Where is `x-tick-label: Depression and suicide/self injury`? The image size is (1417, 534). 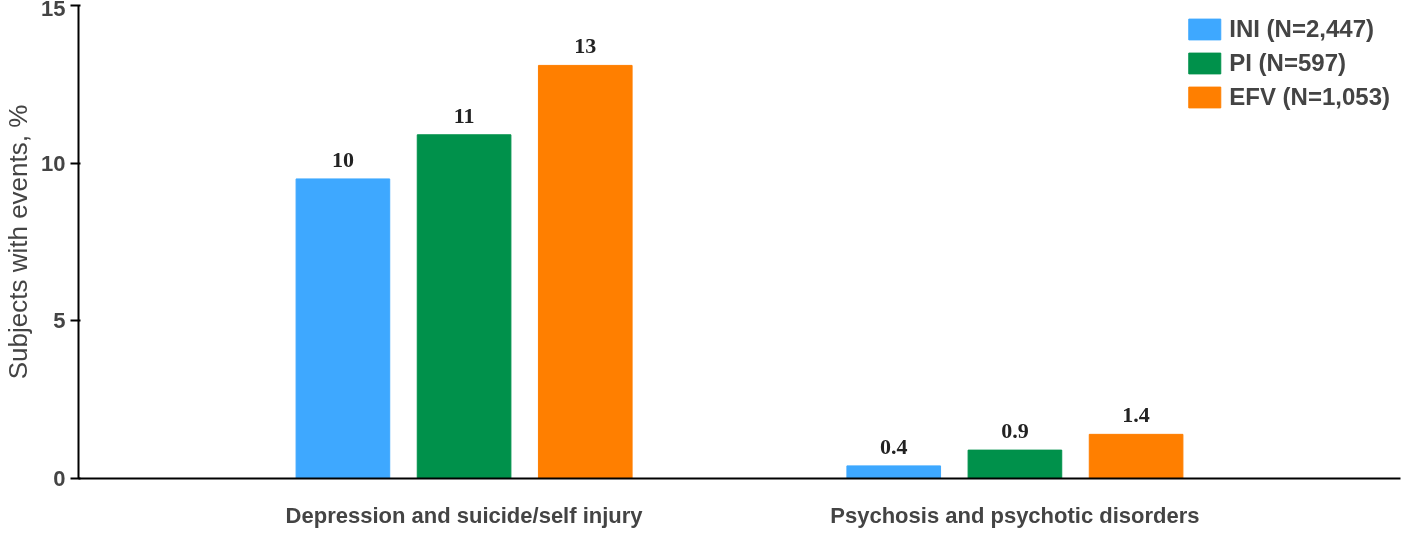 x-tick-label: Depression and suicide/self injury is located at coordinates (464, 515).